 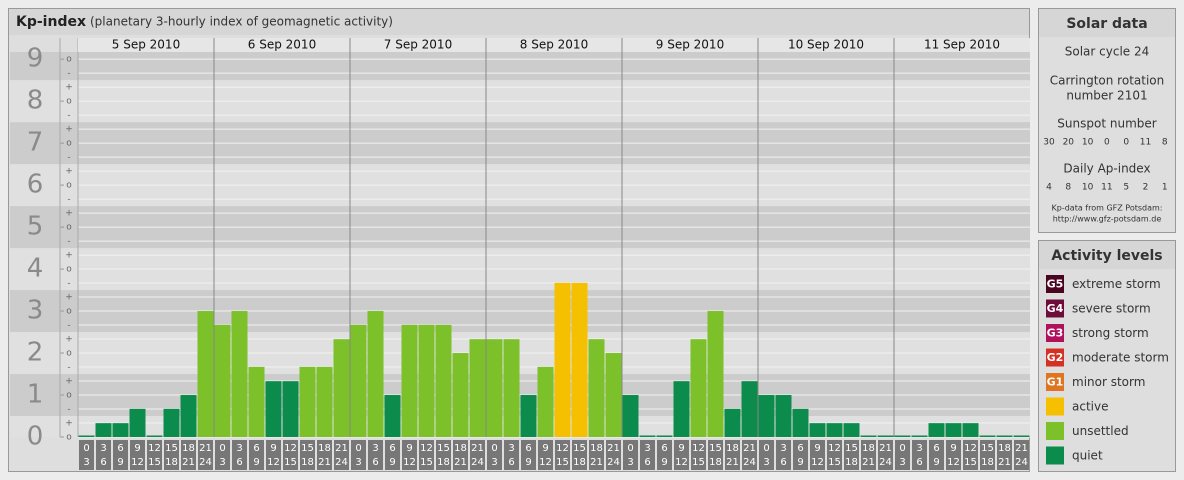 I want to click on legend-badge: G2, so click(x=1055, y=357).